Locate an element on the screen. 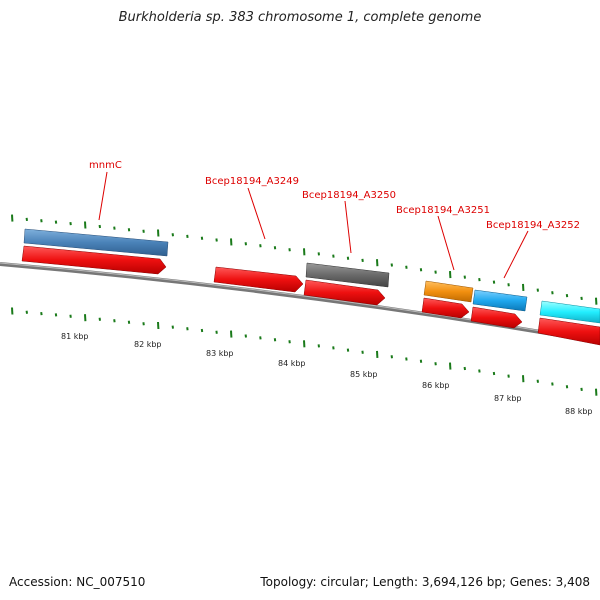 The height and width of the screenshot is (600, 600). inner-tick-ruler is located at coordinates (304, 351).